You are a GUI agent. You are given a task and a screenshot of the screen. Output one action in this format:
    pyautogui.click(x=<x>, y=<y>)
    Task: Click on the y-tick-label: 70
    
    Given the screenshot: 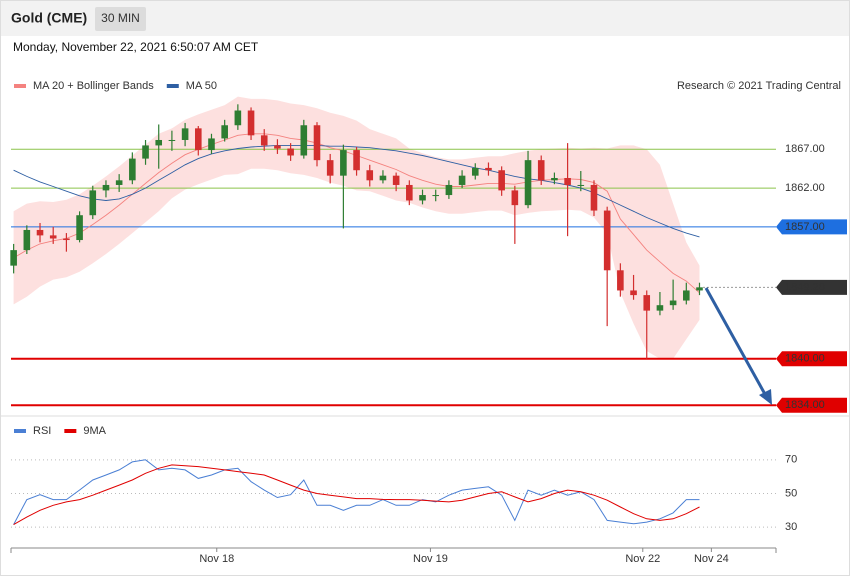 What is the action you would take?
    pyautogui.click(x=791, y=460)
    